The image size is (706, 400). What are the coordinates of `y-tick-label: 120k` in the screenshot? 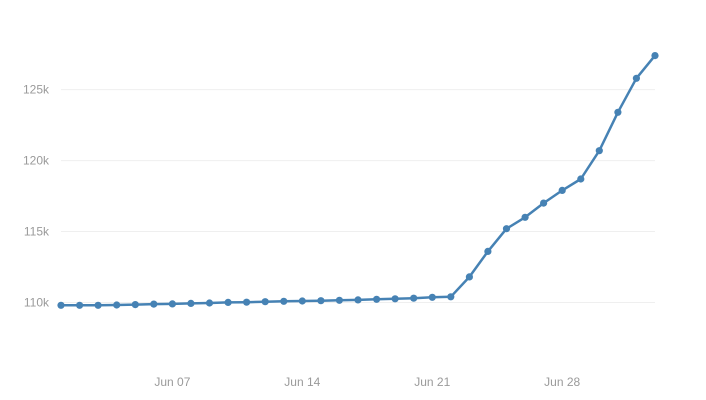 It's located at (36, 161).